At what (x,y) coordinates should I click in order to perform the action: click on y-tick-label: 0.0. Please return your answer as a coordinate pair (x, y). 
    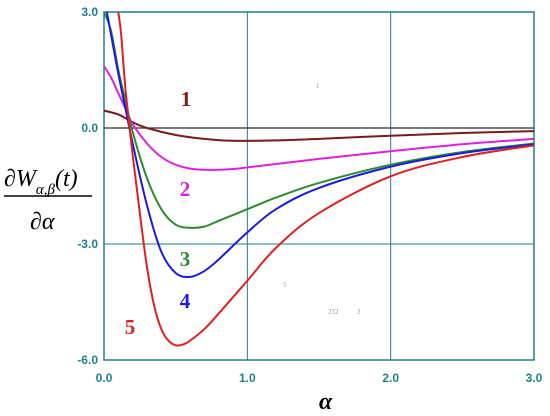
    Looking at the image, I should click on (89, 128).